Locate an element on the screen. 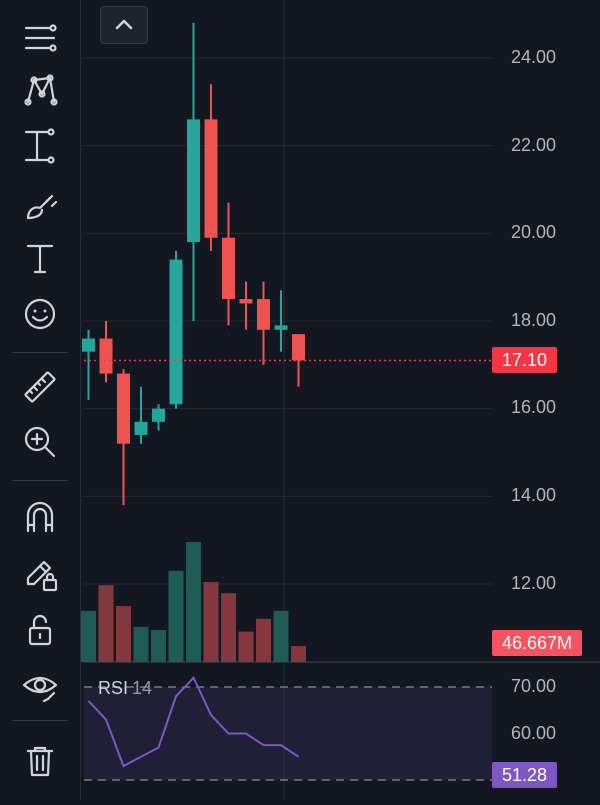 The height and width of the screenshot is (805, 600). text-tool-tool is located at coordinates (40, 258).